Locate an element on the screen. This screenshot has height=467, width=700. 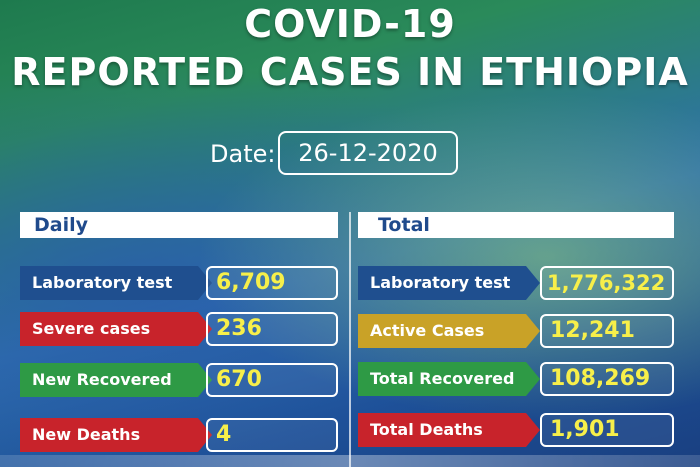
total-row-deaths: Total Deaths 1,901 is located at coordinates (516, 430).